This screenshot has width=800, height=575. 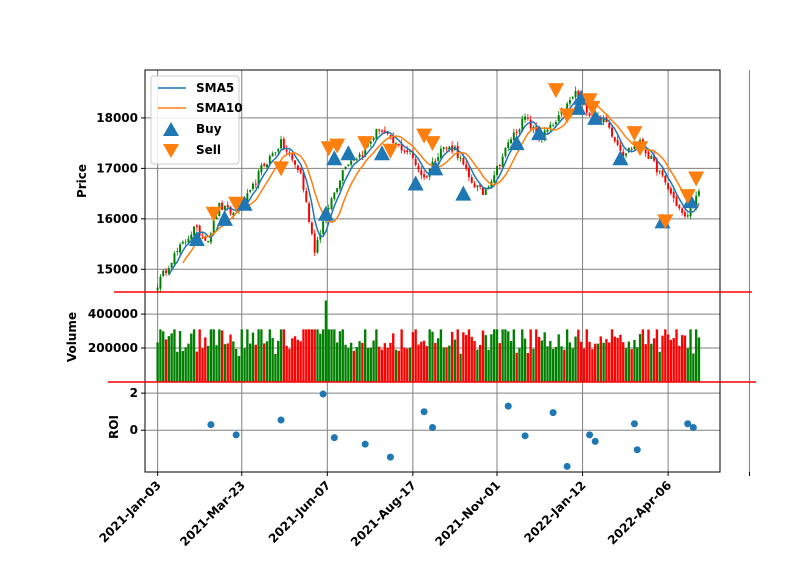 What do you see at coordinates (114, 427) in the screenshot?
I see `roi-axis-label: ROI` at bounding box center [114, 427].